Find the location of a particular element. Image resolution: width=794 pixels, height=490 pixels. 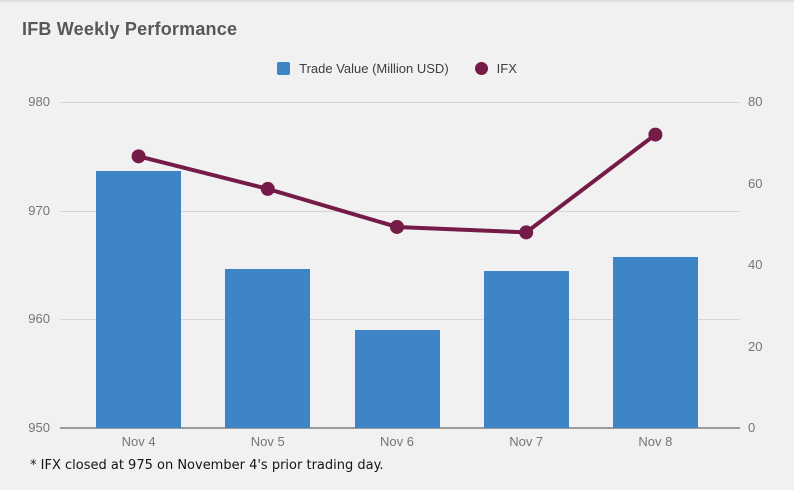

legend-item-trade-value: Trade Value (Million USD) is located at coordinates (363, 68).